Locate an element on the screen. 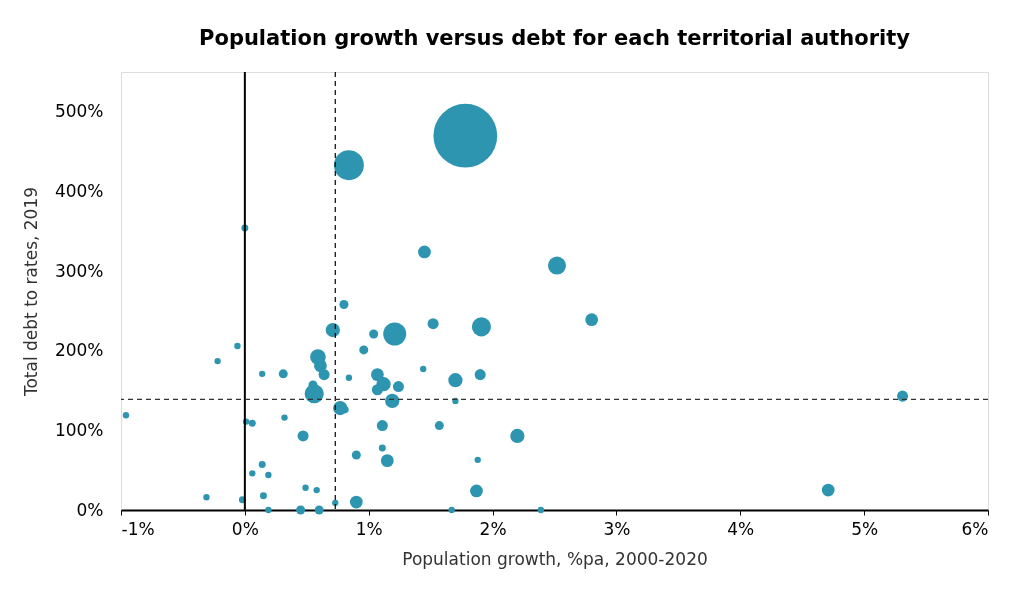 The image size is (1009, 593). x-tick-label: 6% is located at coordinates (975, 528).